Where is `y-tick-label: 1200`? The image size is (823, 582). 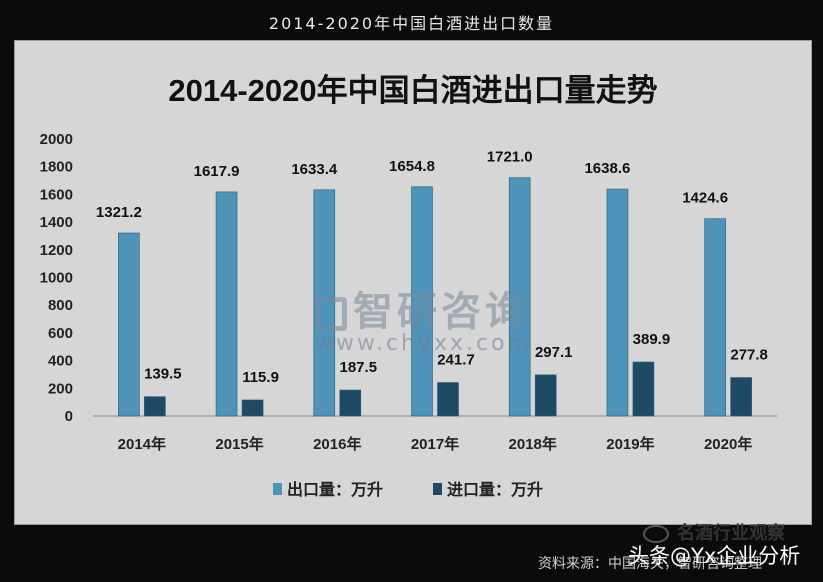 y-tick-label: 1200 is located at coordinates (56, 250).